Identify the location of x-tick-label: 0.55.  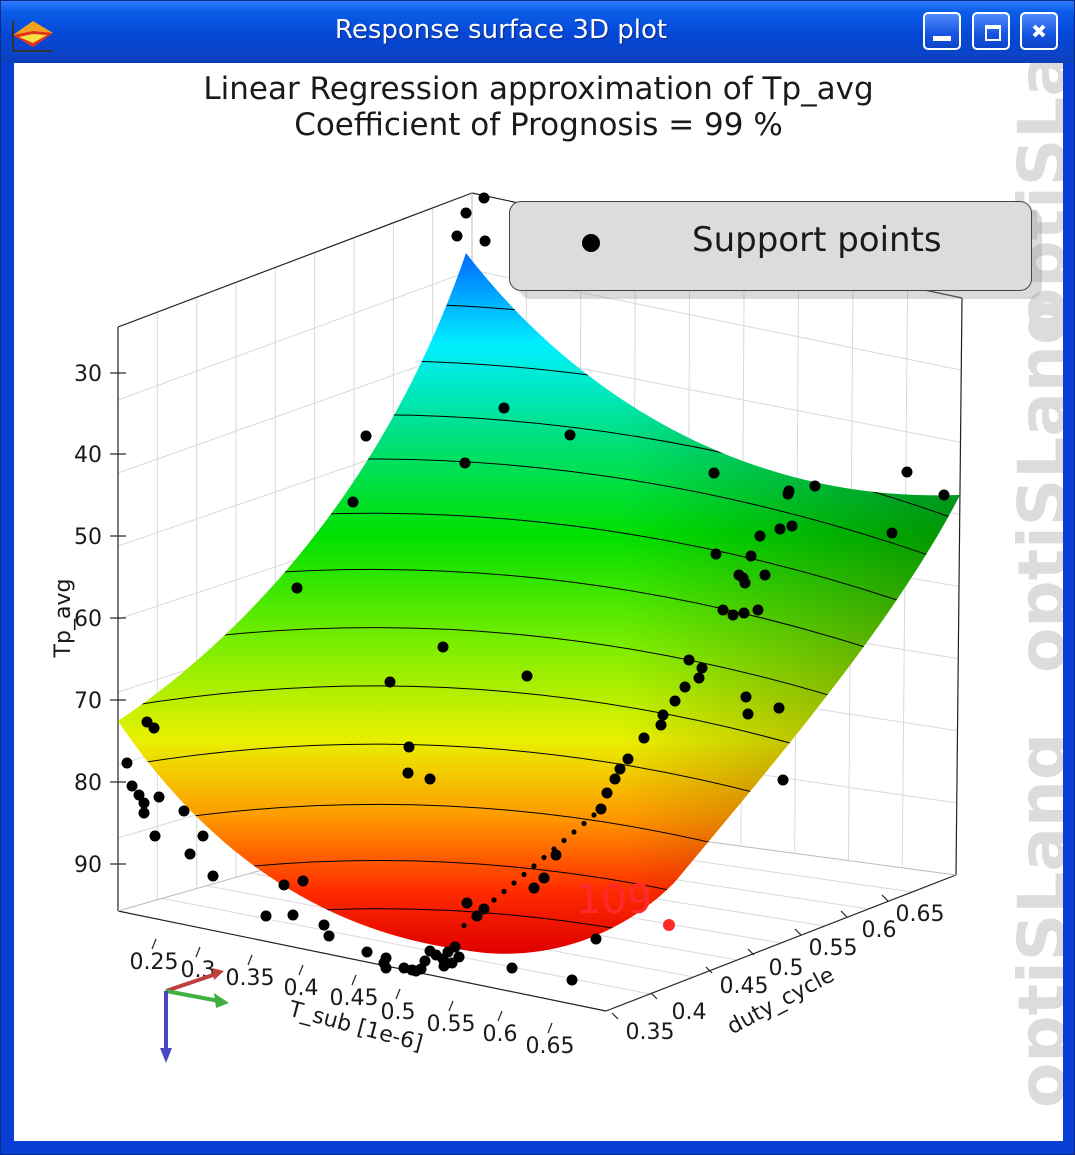
(451, 1024).